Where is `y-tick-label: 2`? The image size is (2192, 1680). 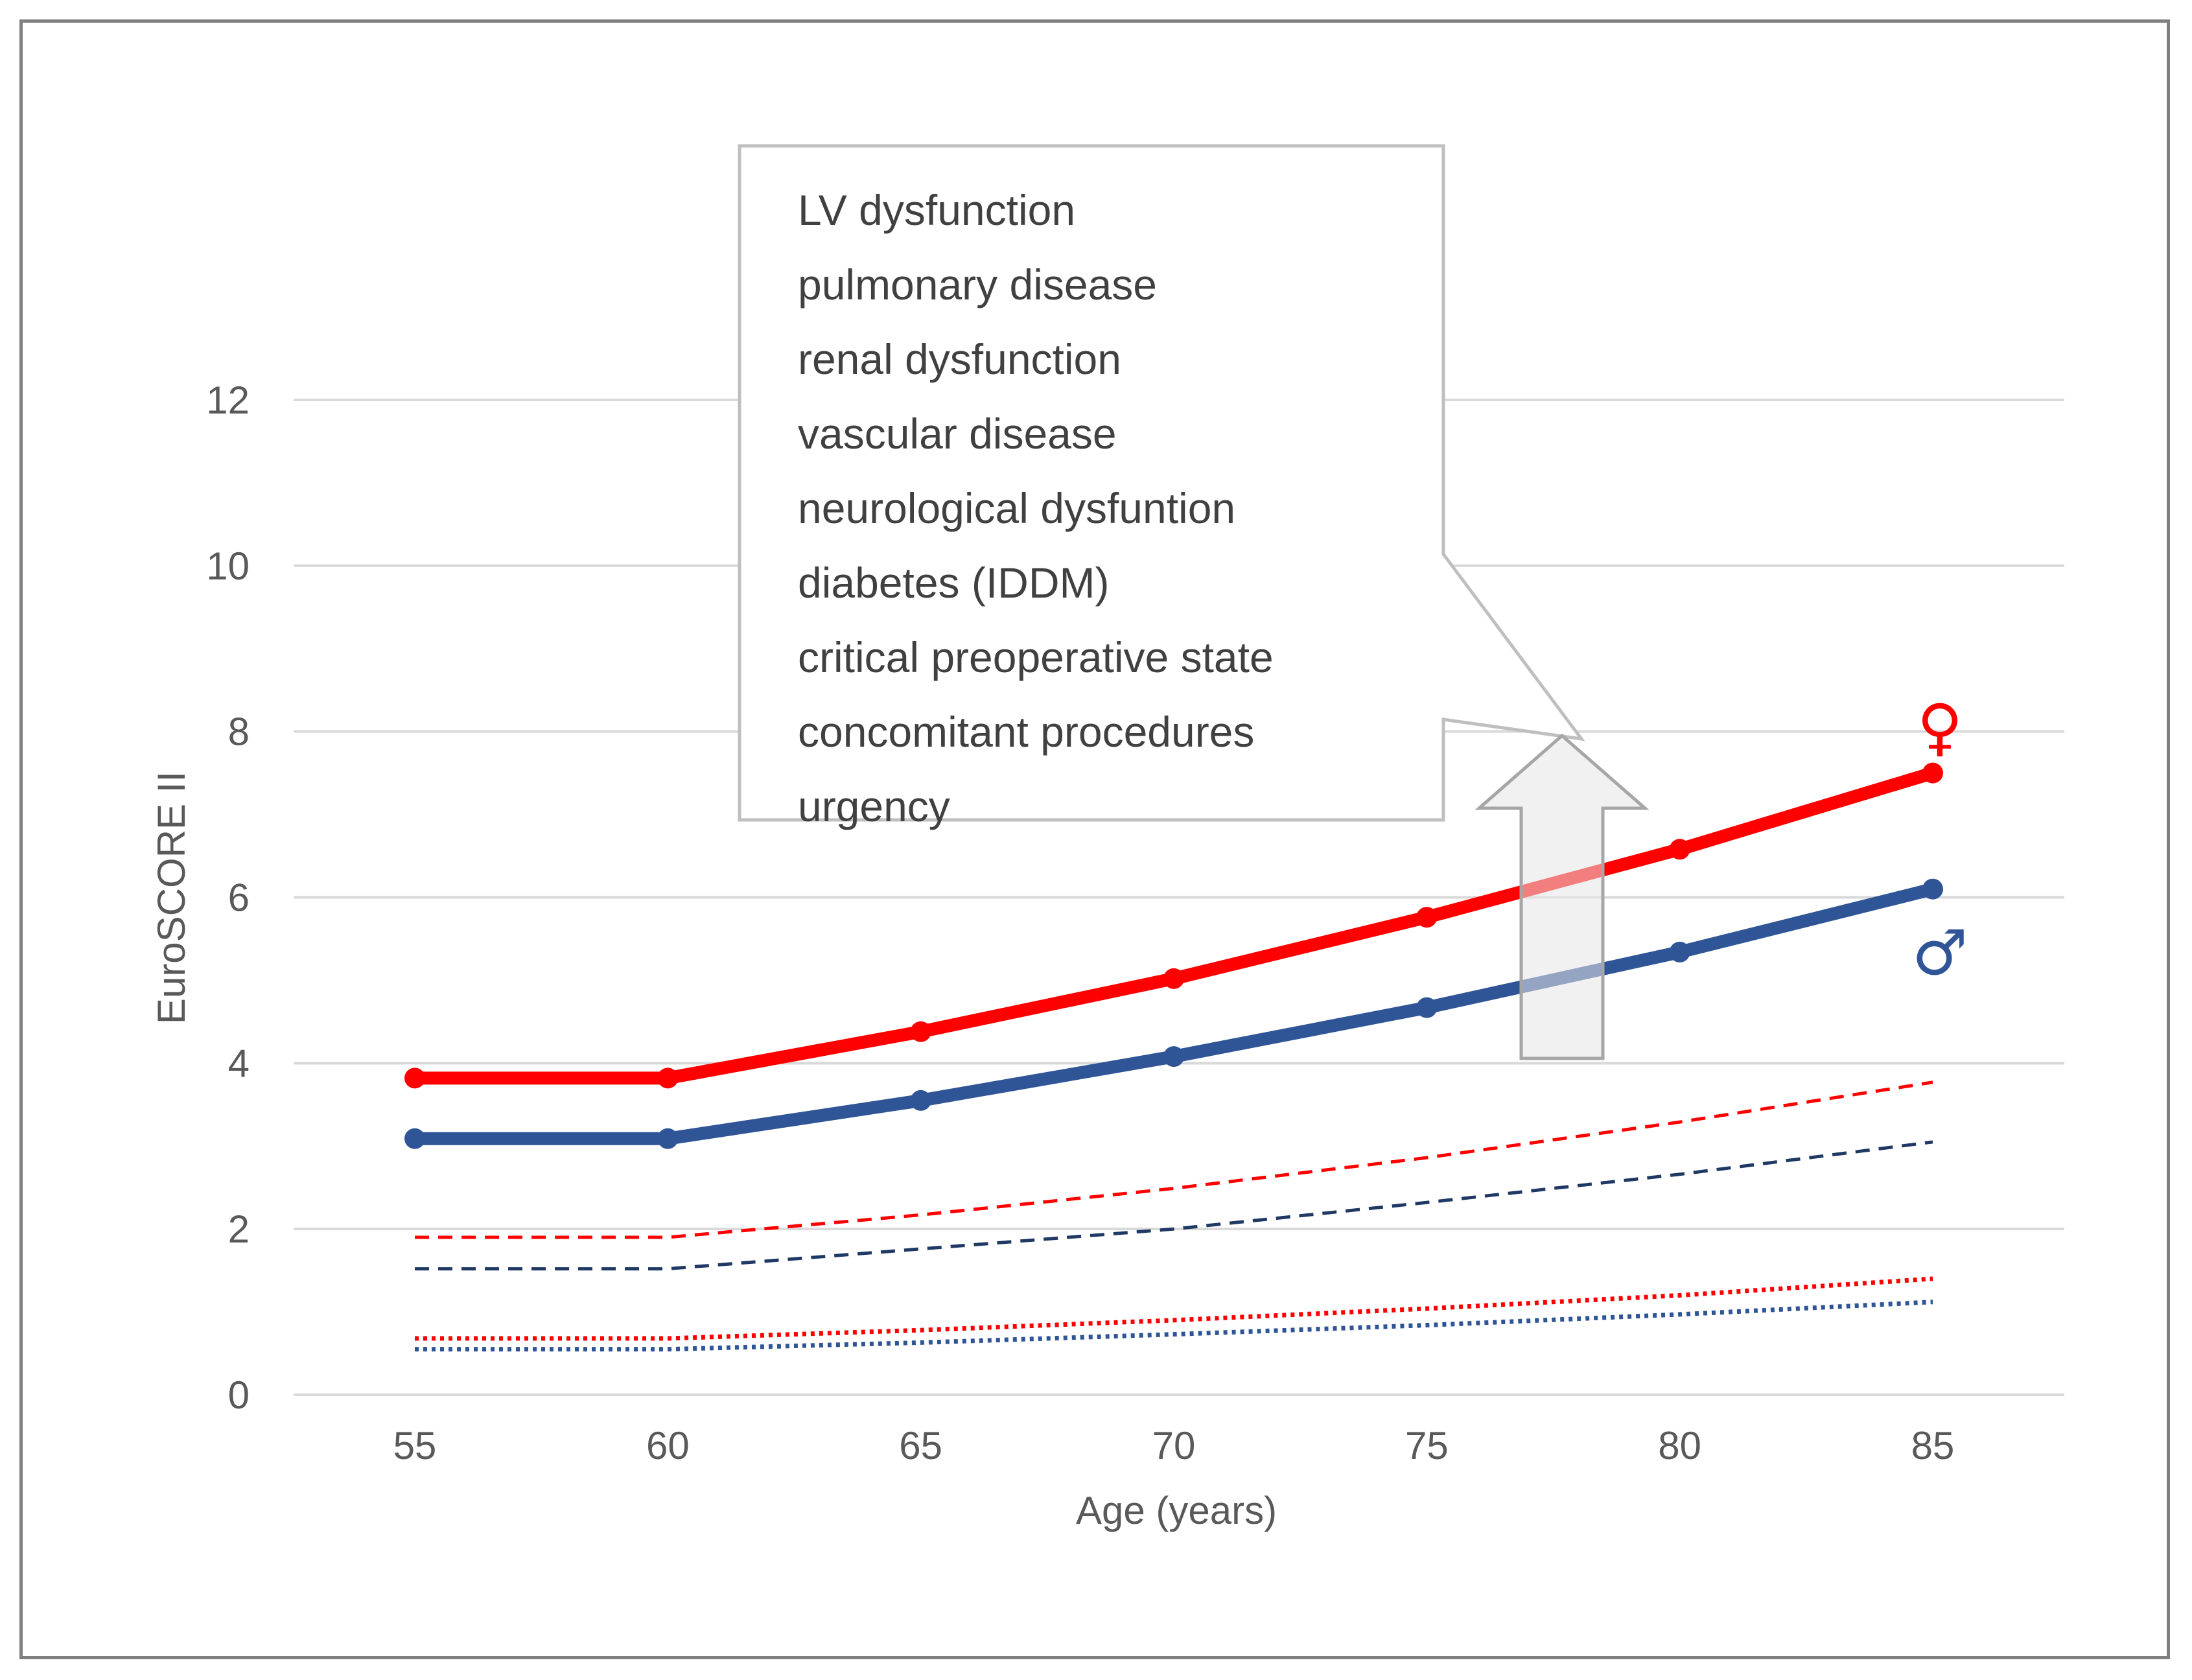 y-tick-label: 2 is located at coordinates (239, 1229).